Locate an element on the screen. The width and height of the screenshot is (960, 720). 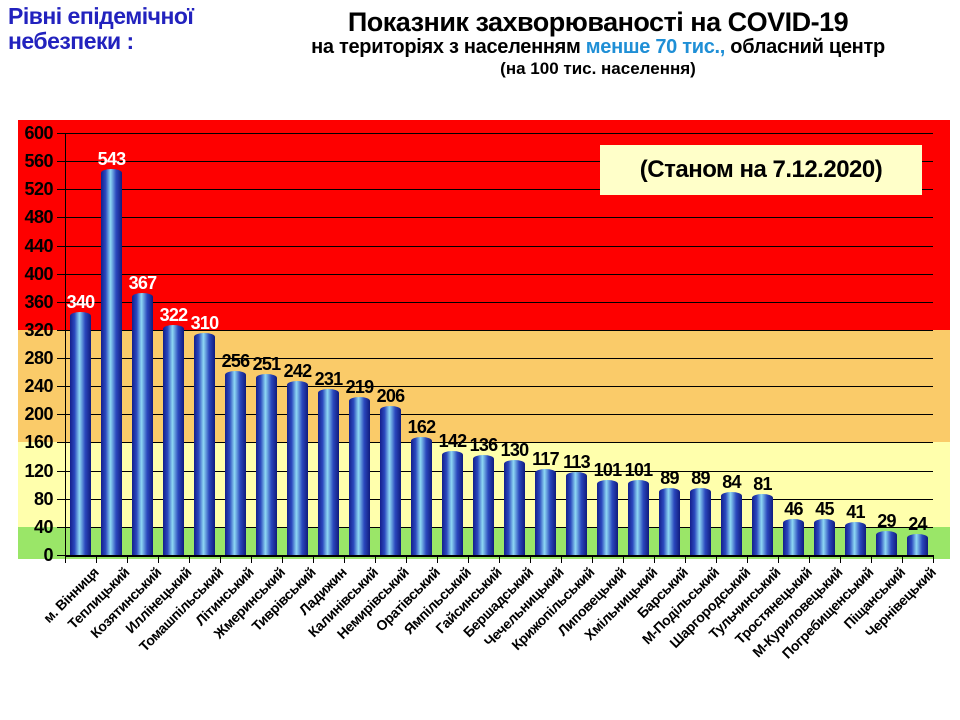
y-axis-label-360: 360 is located at coordinates (38, 301).